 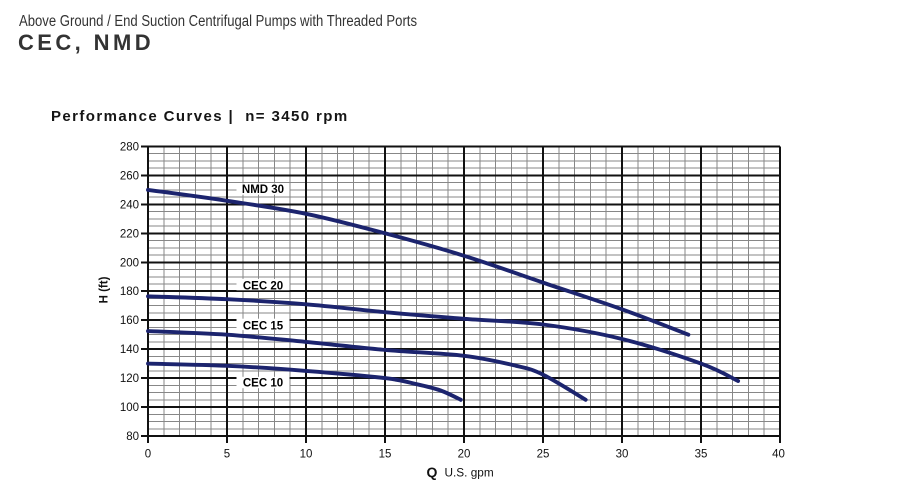 What do you see at coordinates (263, 326) in the screenshot?
I see `svg-text: CEC 15` at bounding box center [263, 326].